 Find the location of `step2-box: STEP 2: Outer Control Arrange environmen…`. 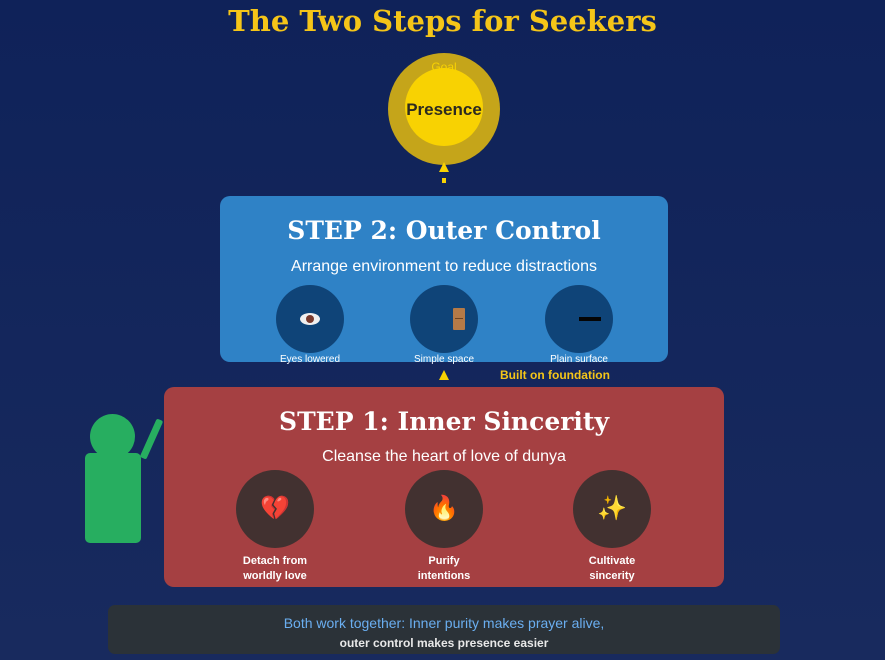

step2-box: STEP 2: Outer Control Arrange environmen… is located at coordinates (444, 280).